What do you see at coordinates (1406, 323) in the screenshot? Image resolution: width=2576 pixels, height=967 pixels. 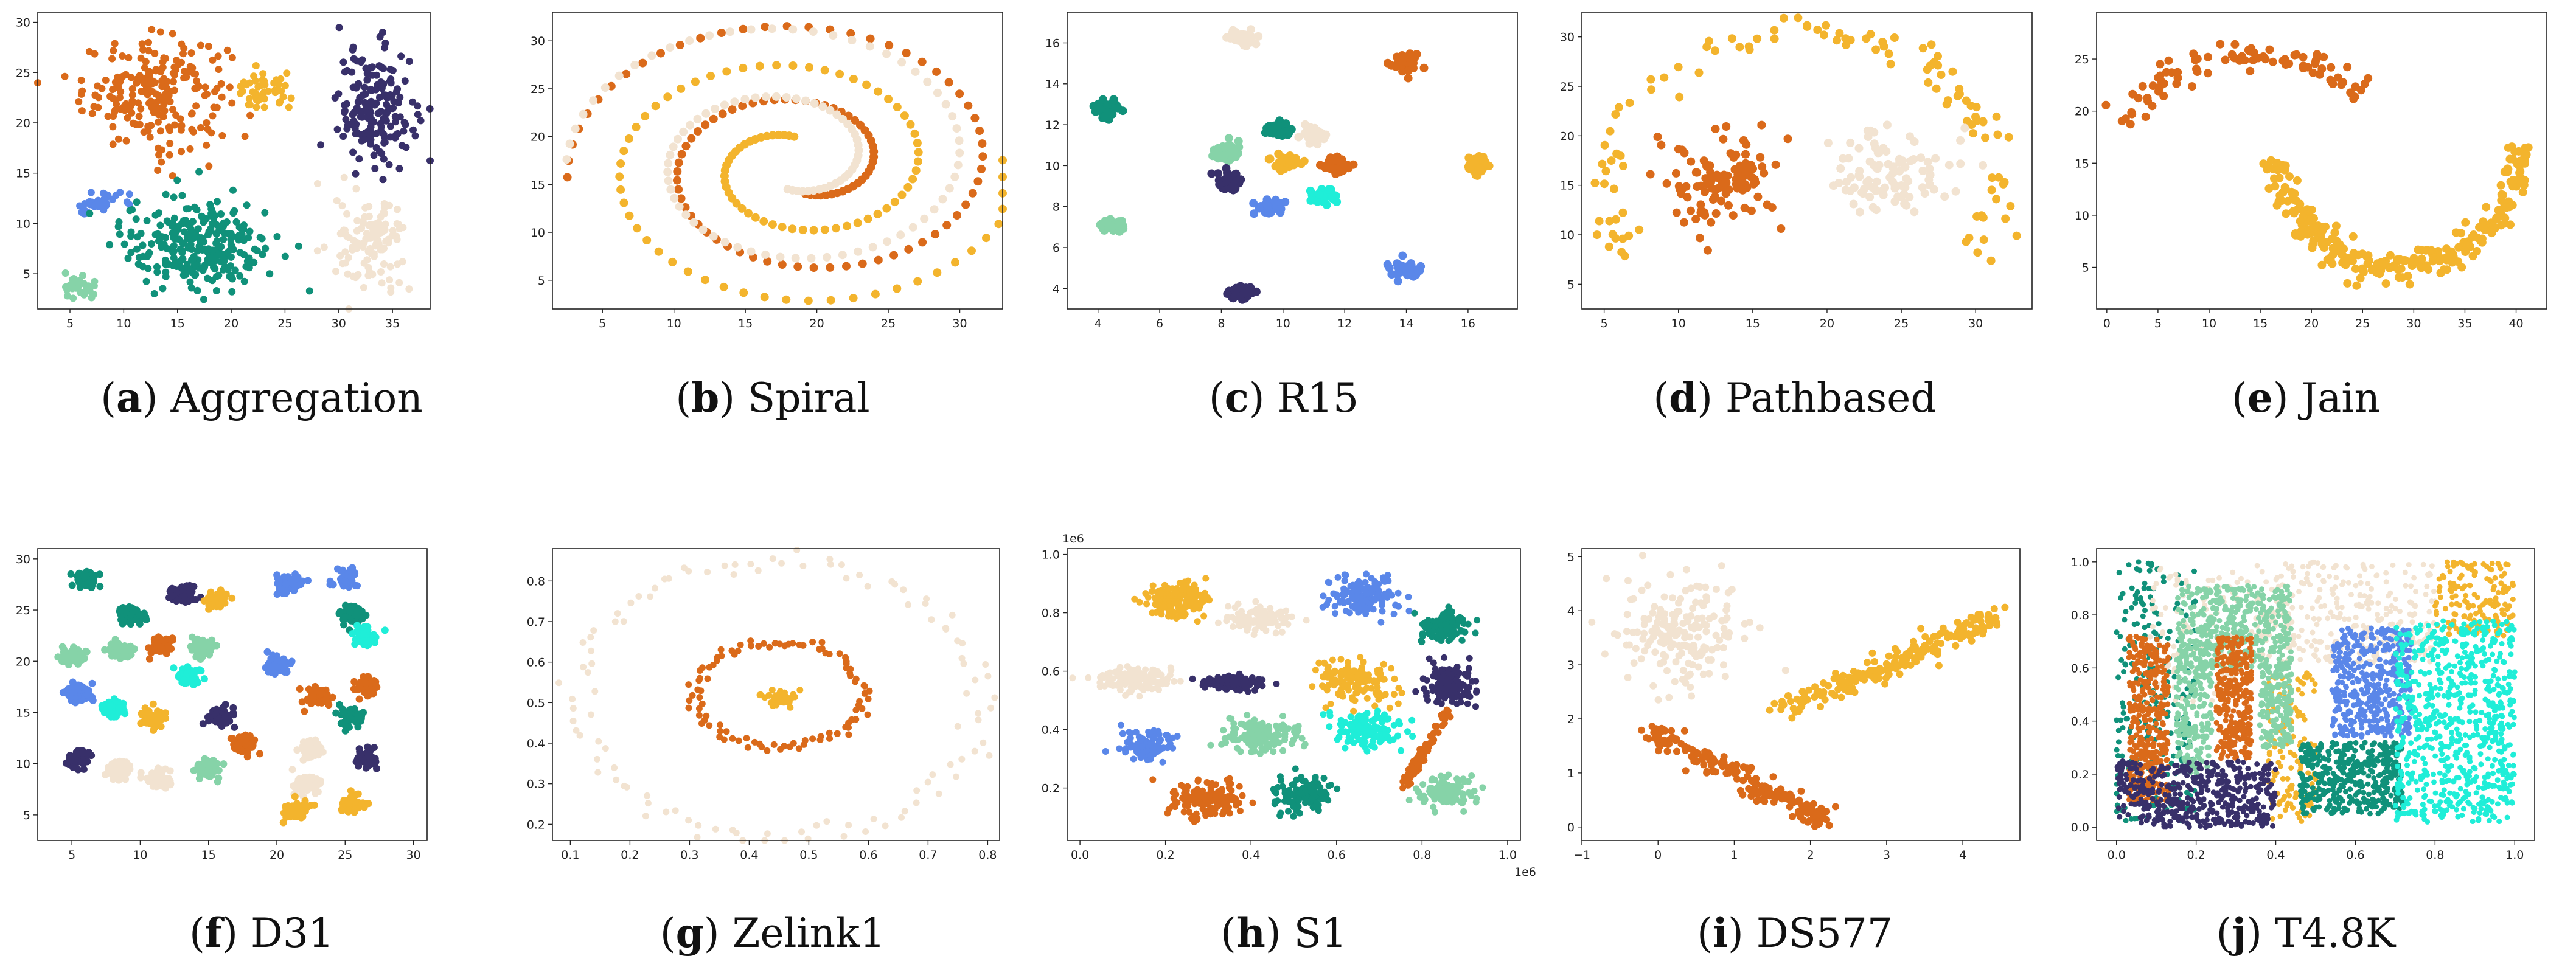 I see `x-tick-label: 14` at bounding box center [1406, 323].